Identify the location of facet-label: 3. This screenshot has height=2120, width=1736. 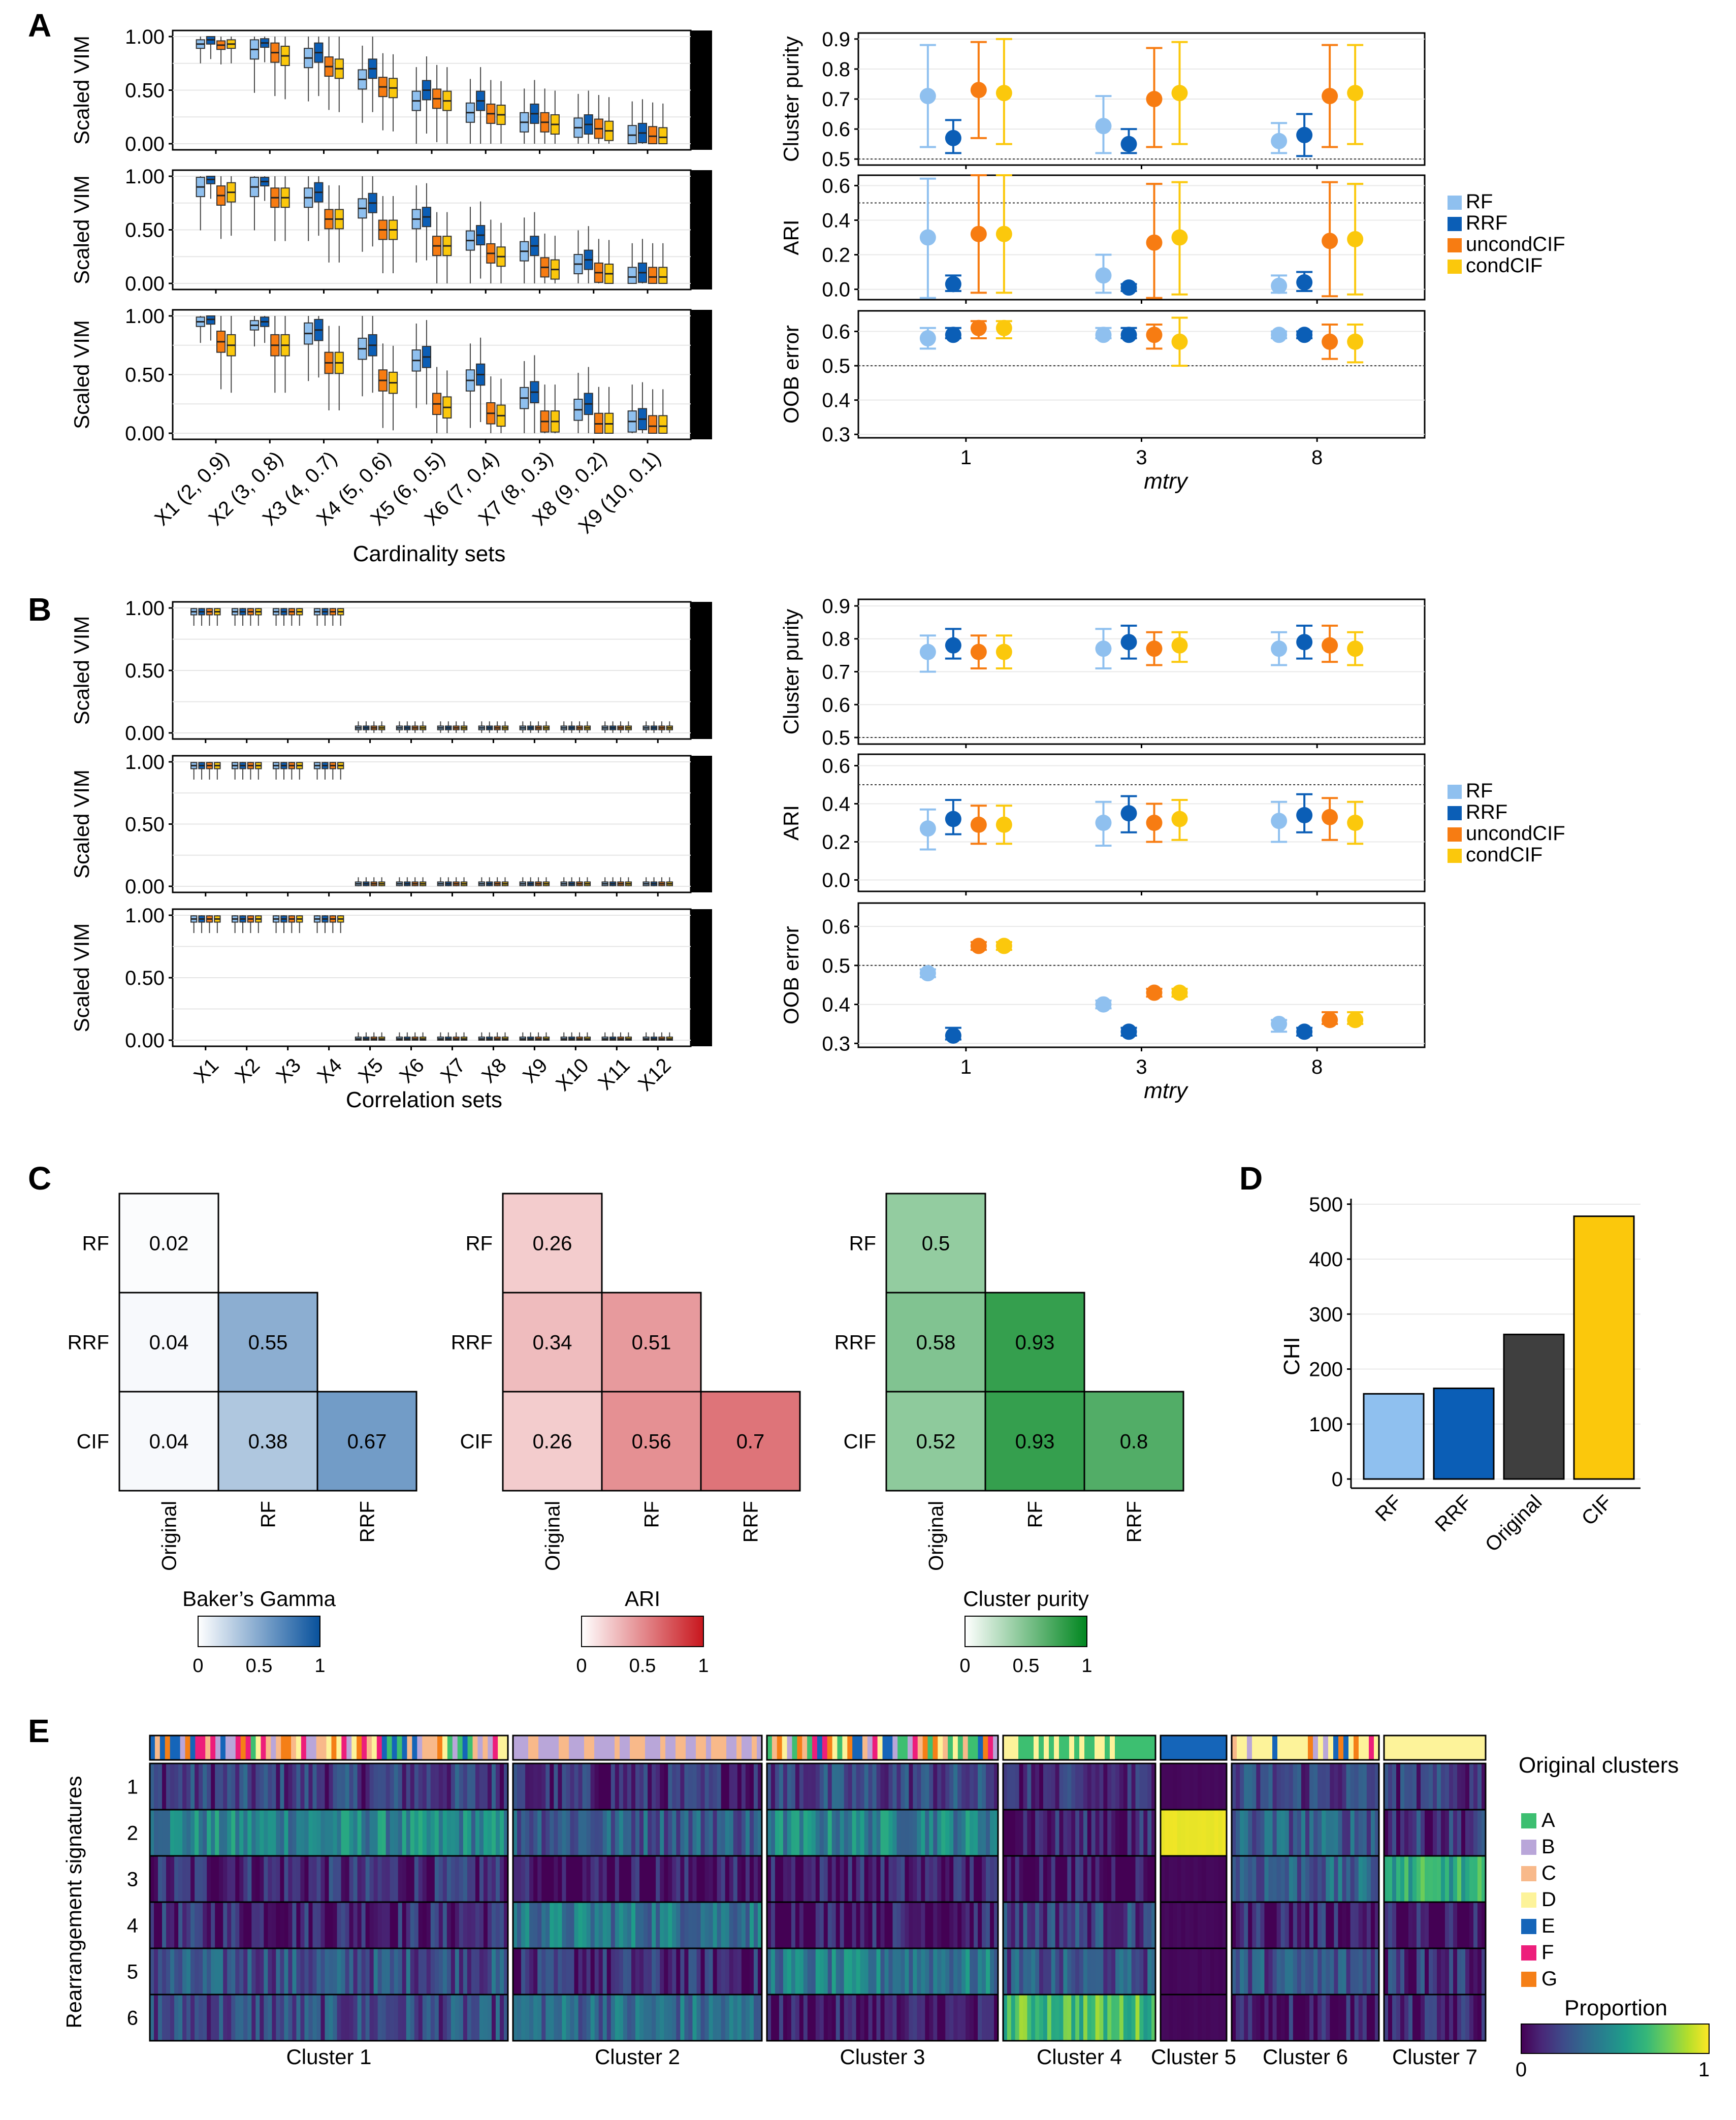
(701, 825).